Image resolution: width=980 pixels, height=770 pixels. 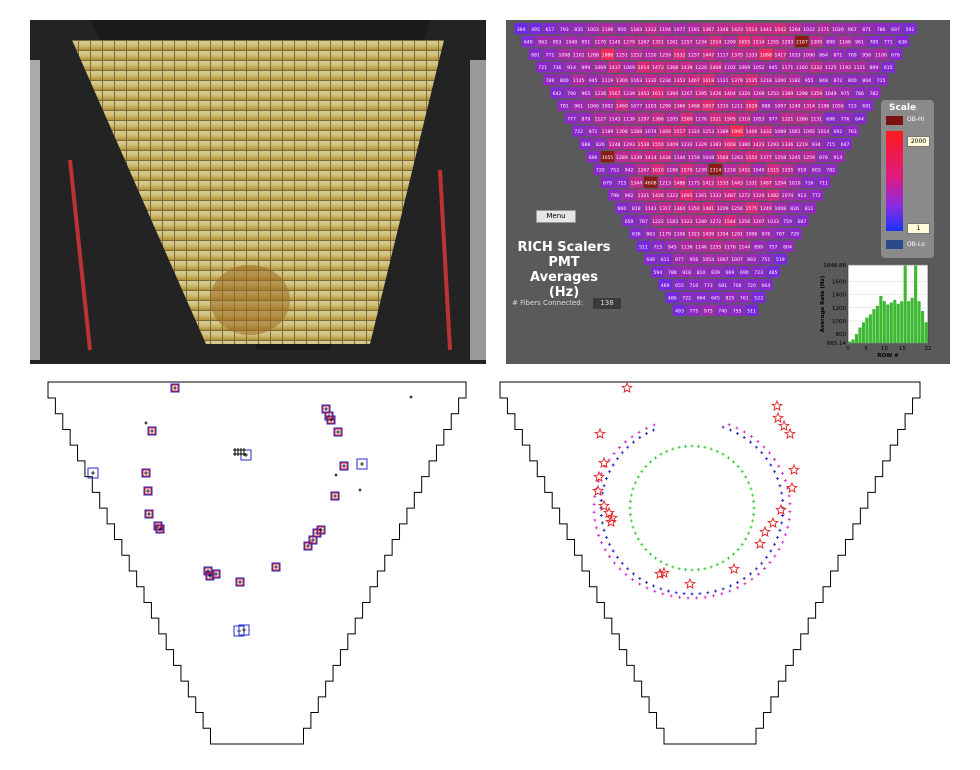 What do you see at coordinates (845, 145) in the screenshot?
I see `pmt-cell-value: 647` at bounding box center [845, 145].